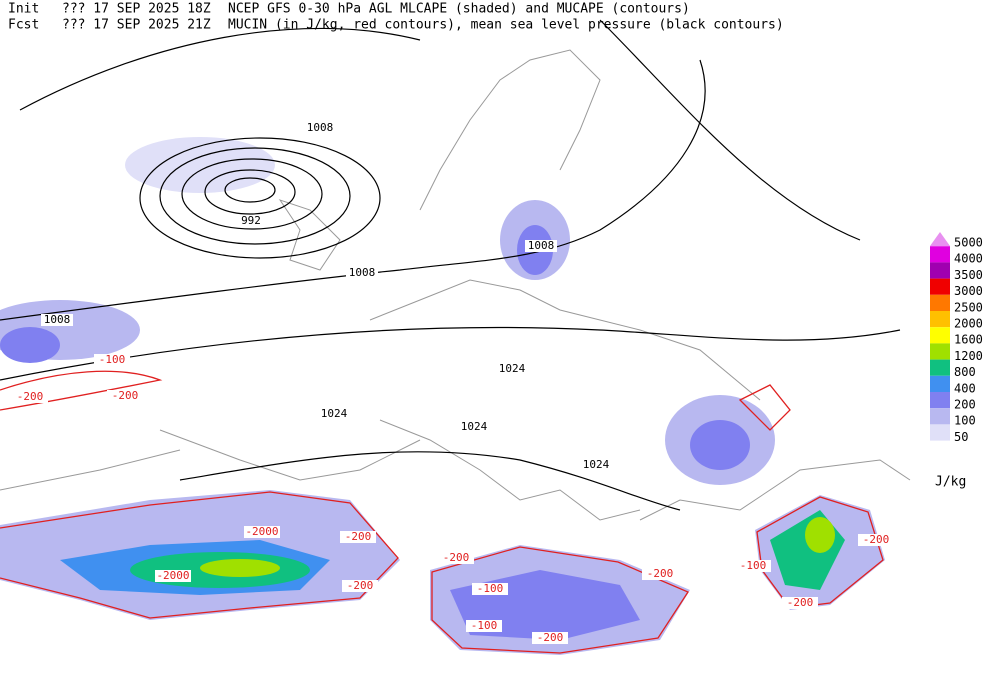 This screenshot has width=1000, height=680. What do you see at coordinates (965, 388) in the screenshot?
I see `legend-label: 400` at bounding box center [965, 388].